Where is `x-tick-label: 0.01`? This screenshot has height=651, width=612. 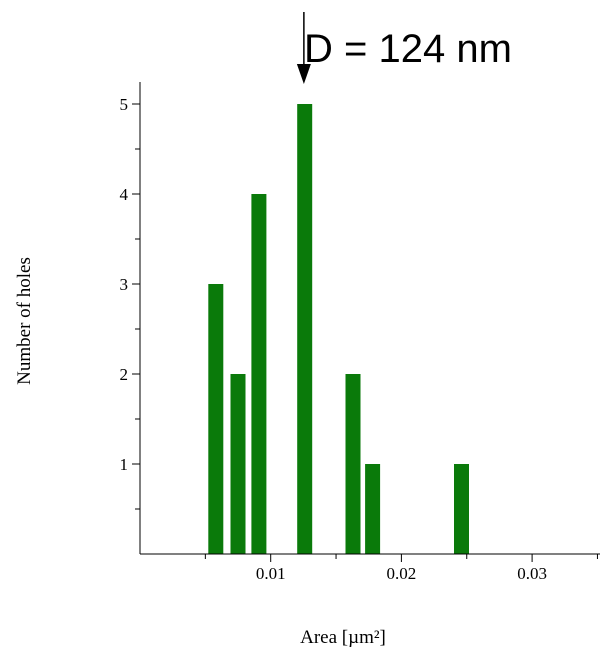 x-tick-label: 0.01 is located at coordinates (271, 573).